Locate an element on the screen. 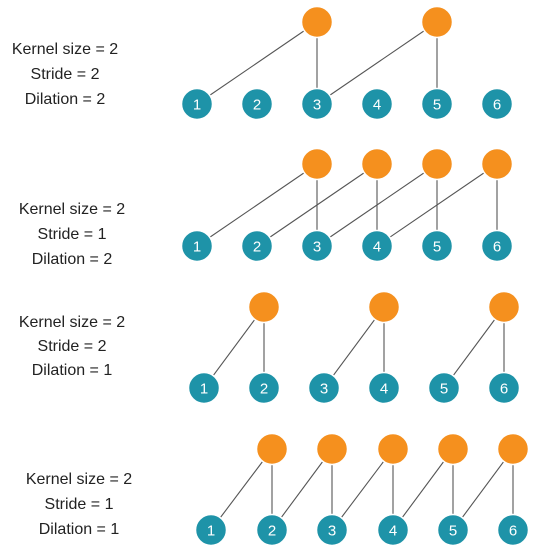 The height and width of the screenshot is (555, 533). params-label: Kernel size = 2 Stride = 1 Dilation = 2 is located at coordinates (72, 234).